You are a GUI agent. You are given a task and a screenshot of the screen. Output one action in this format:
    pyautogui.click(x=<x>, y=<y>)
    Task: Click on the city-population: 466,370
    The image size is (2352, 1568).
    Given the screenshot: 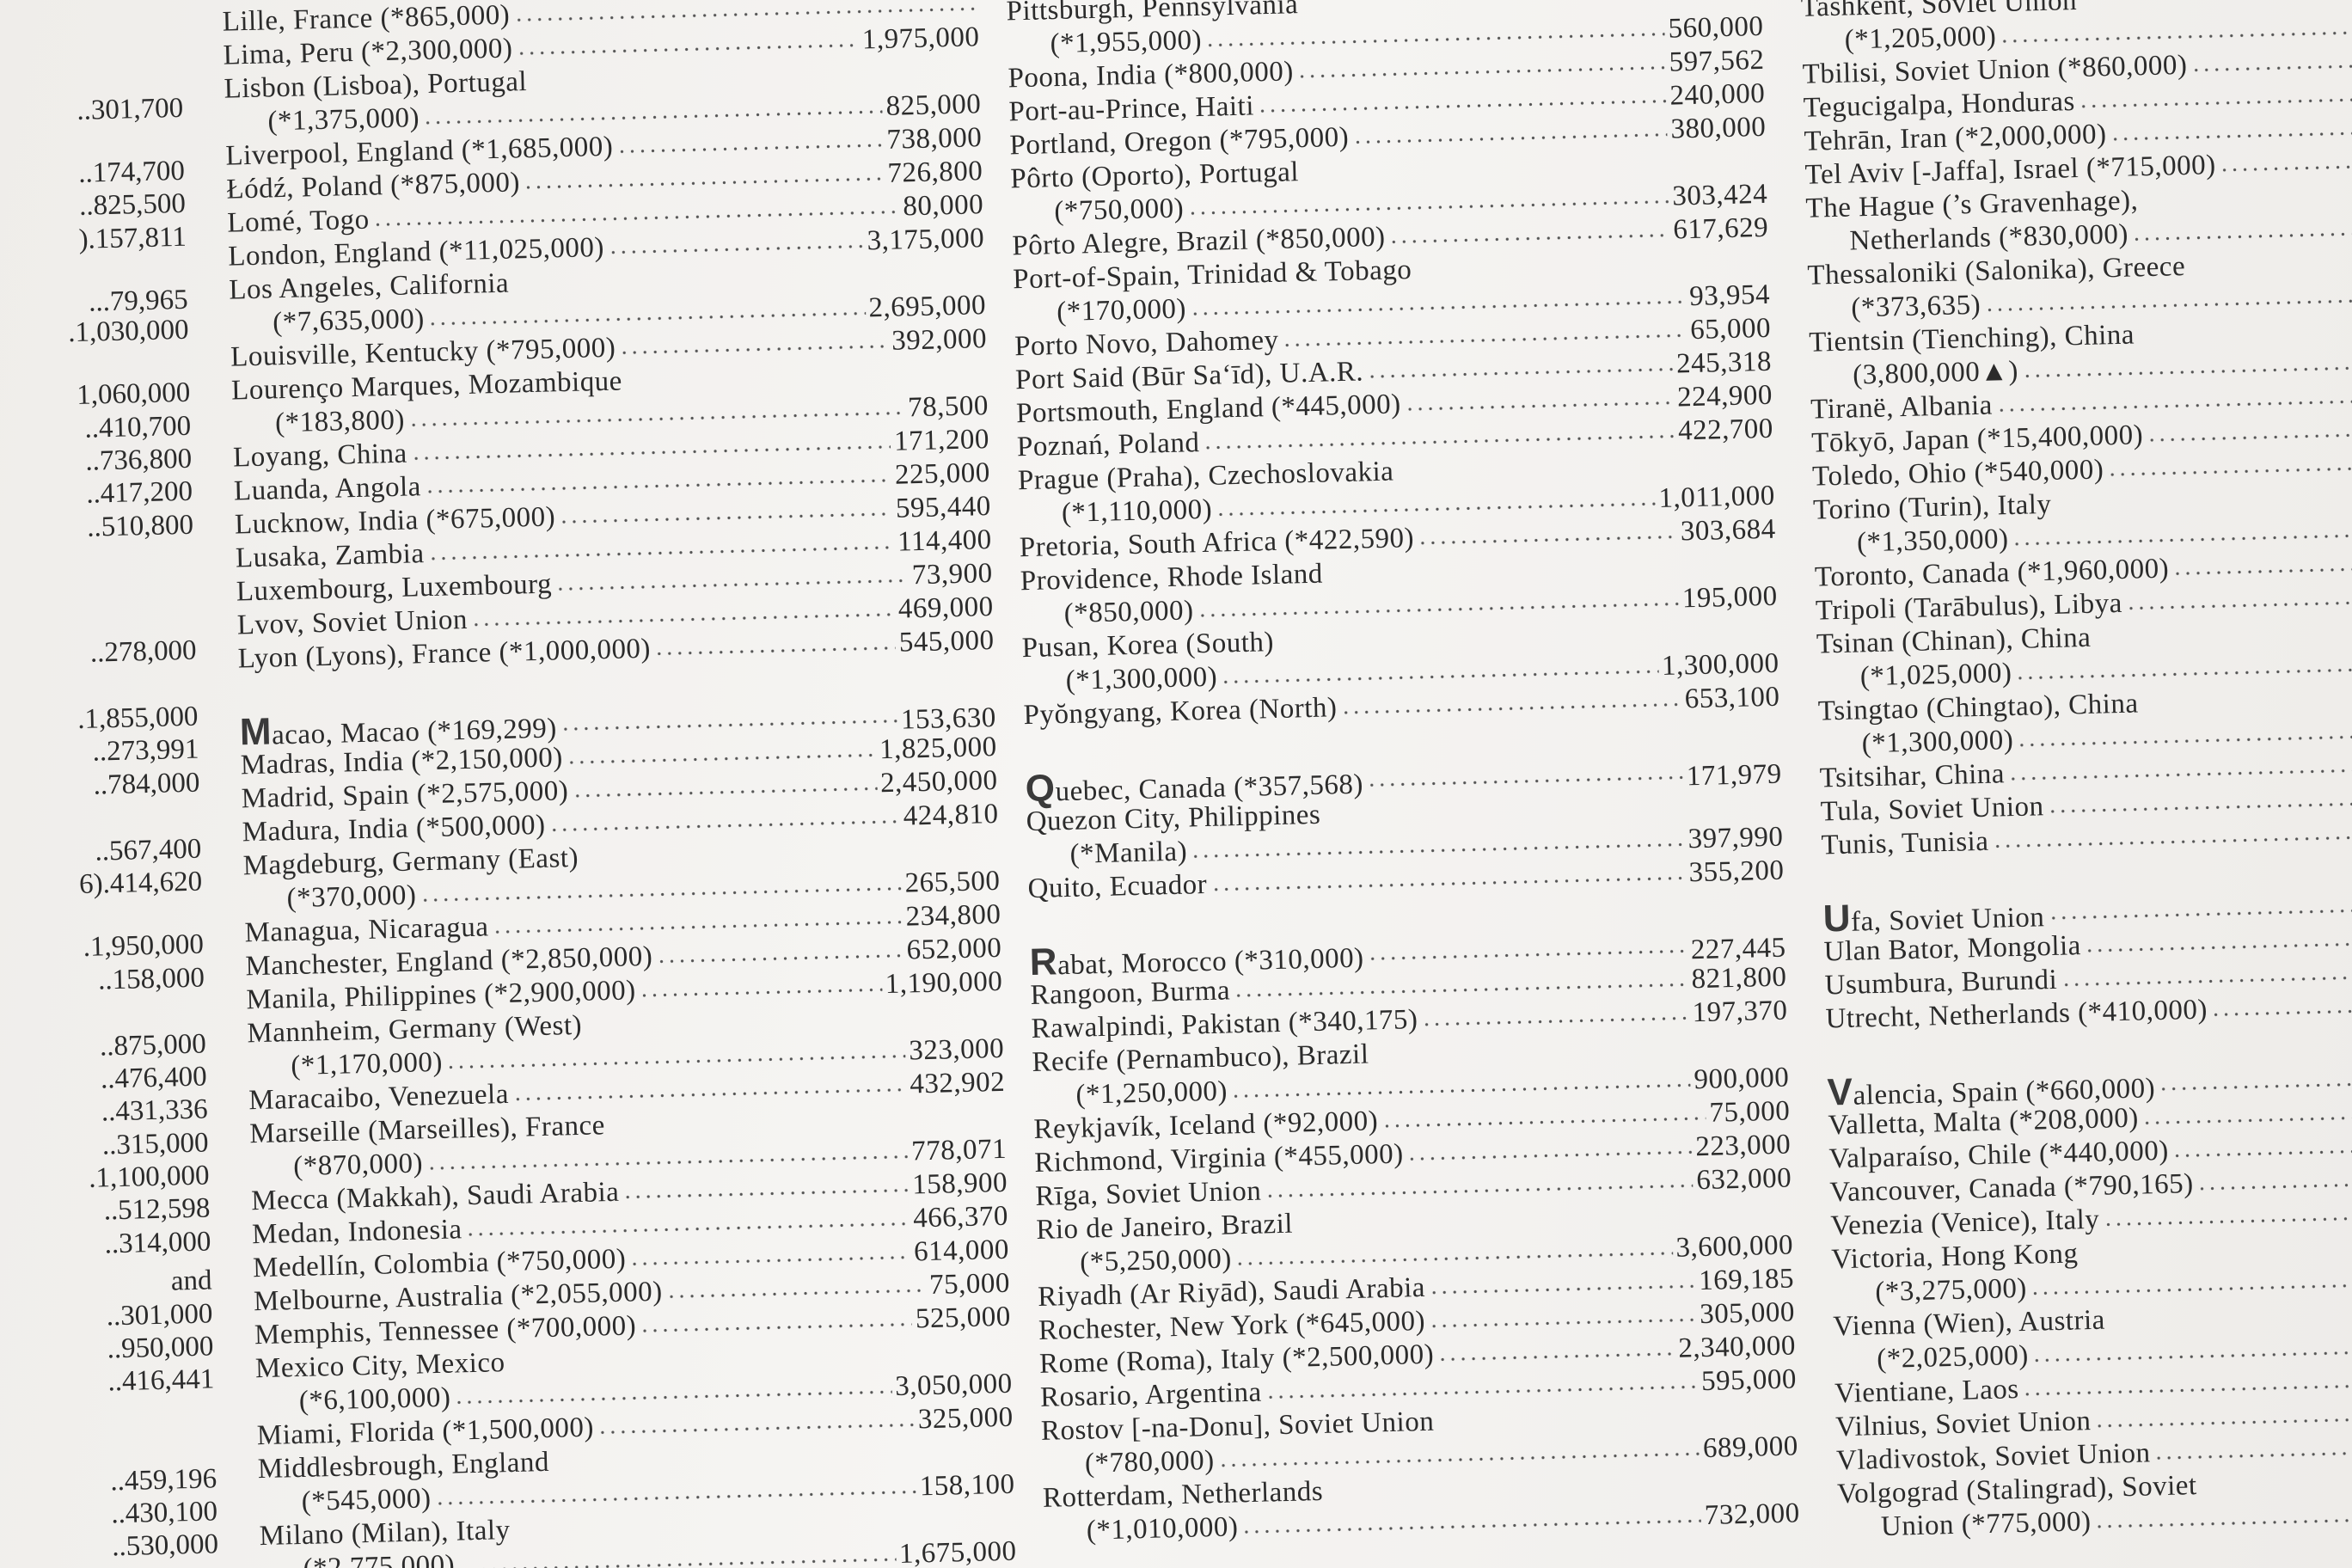 What is the action you would take?
    pyautogui.click(x=960, y=1217)
    